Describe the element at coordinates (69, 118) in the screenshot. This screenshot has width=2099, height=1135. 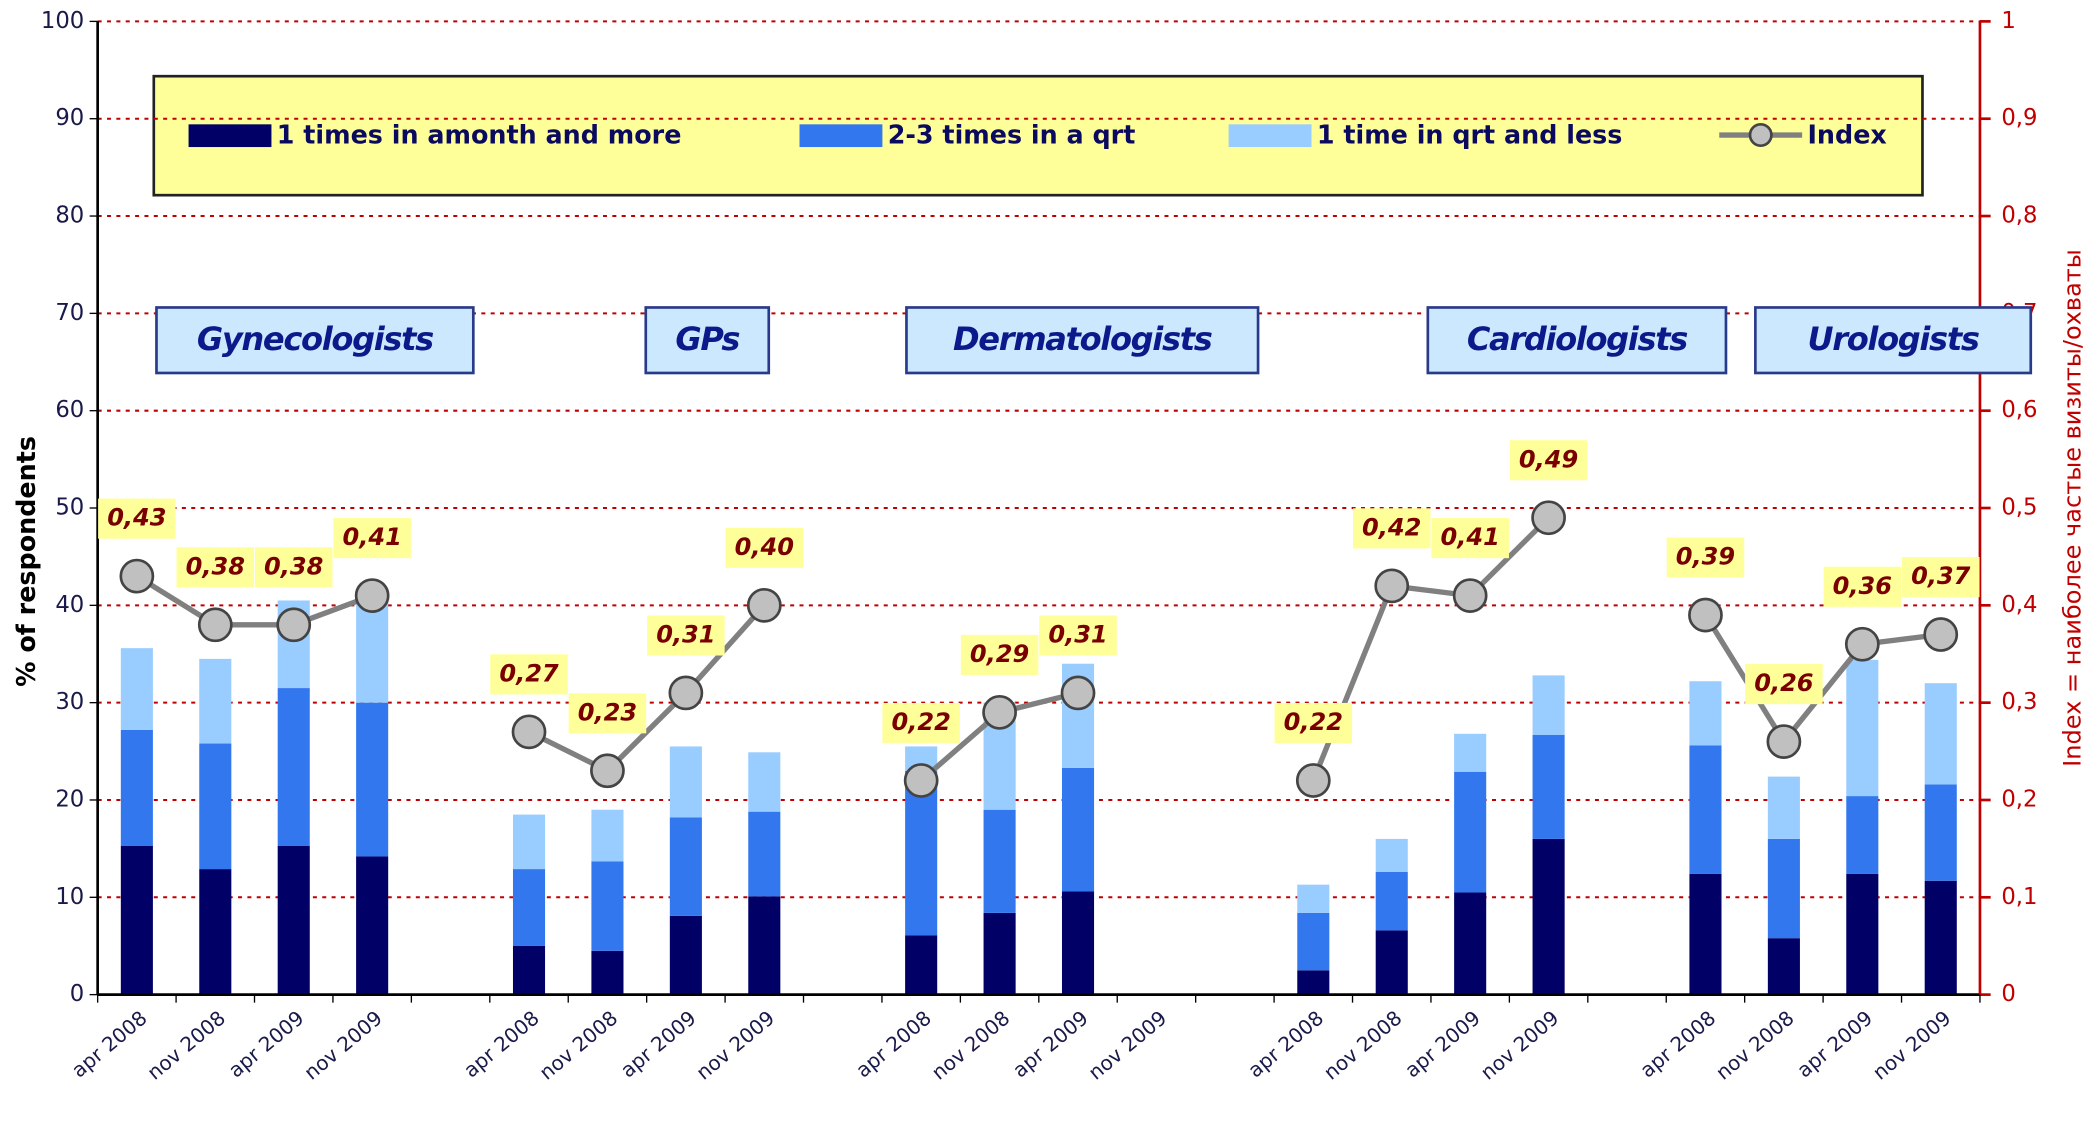
I see `y-tick-label: 90` at that location.